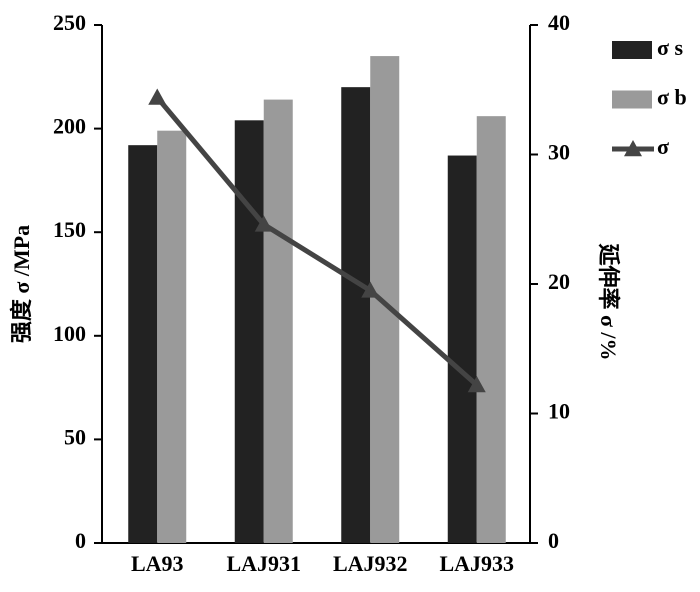 Image resolution: width=700 pixels, height=592 pixels. What do you see at coordinates (263, 563) in the screenshot?
I see `x-tick-label: LAJ931` at bounding box center [263, 563].